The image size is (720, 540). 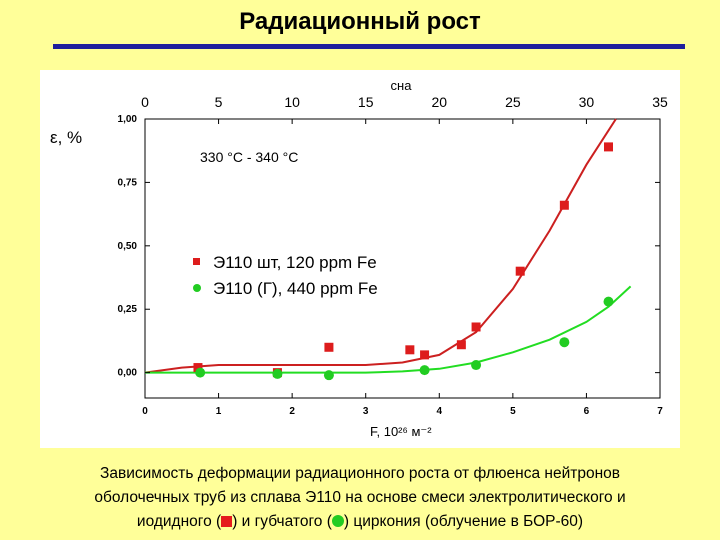 I want to click on y-tick-label: 0,00, so click(x=128, y=373).